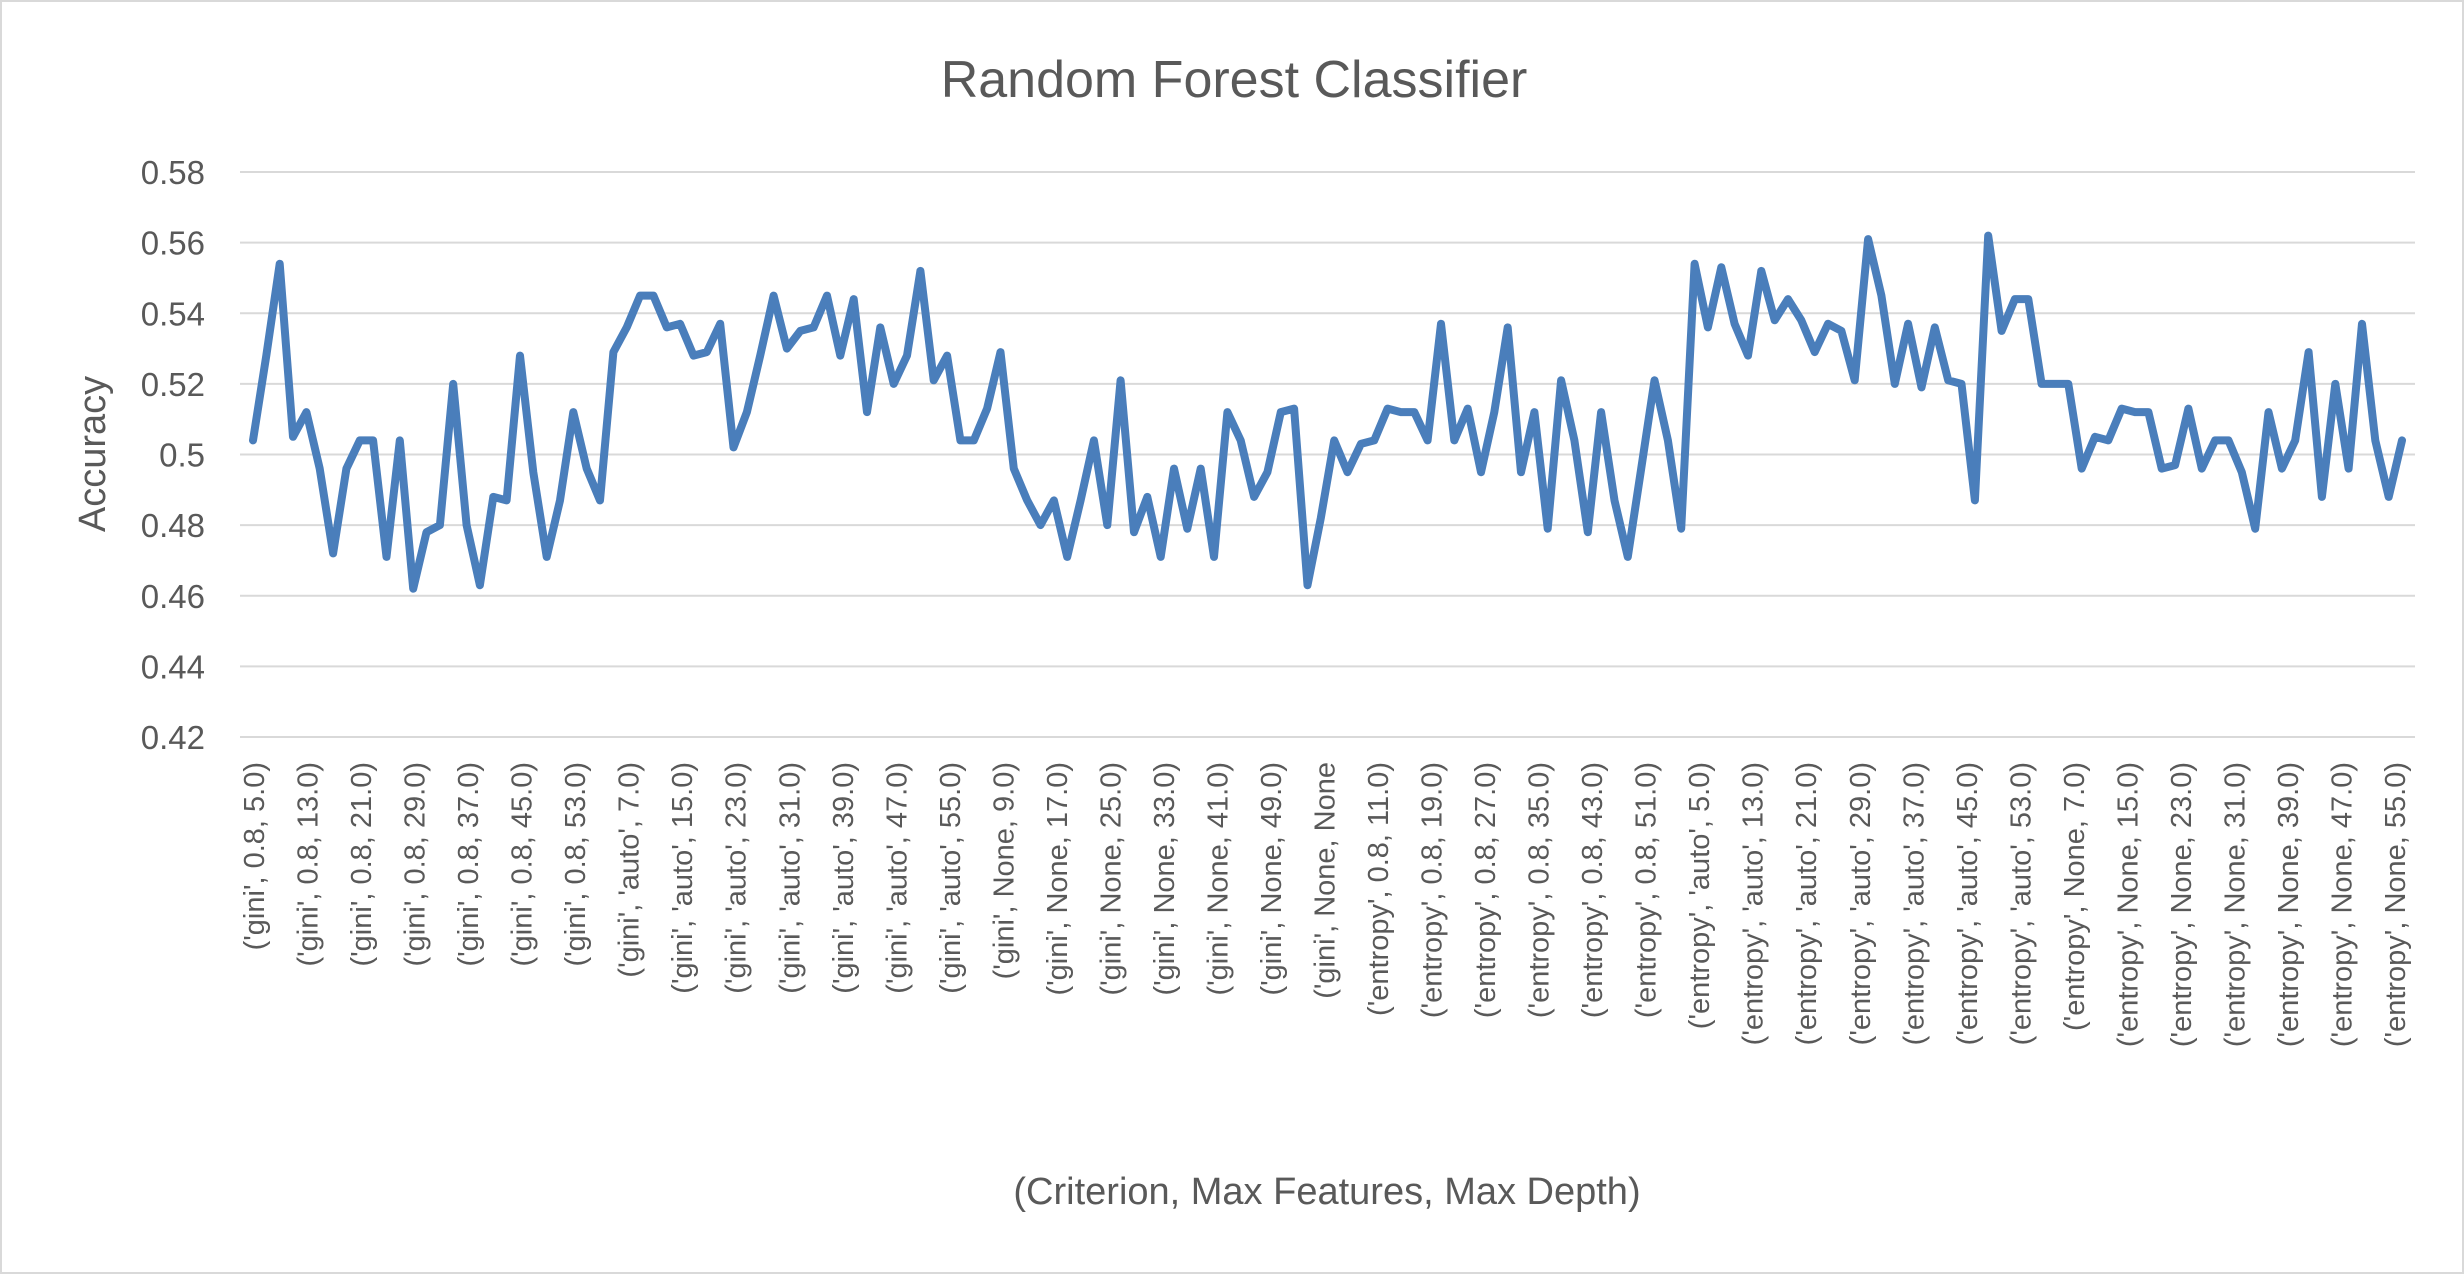 Image resolution: width=2464 pixels, height=1276 pixels. What do you see at coordinates (2343, 904) in the screenshot?
I see `x-tick-label: ('entropy', None, 47.0)` at bounding box center [2343, 904].